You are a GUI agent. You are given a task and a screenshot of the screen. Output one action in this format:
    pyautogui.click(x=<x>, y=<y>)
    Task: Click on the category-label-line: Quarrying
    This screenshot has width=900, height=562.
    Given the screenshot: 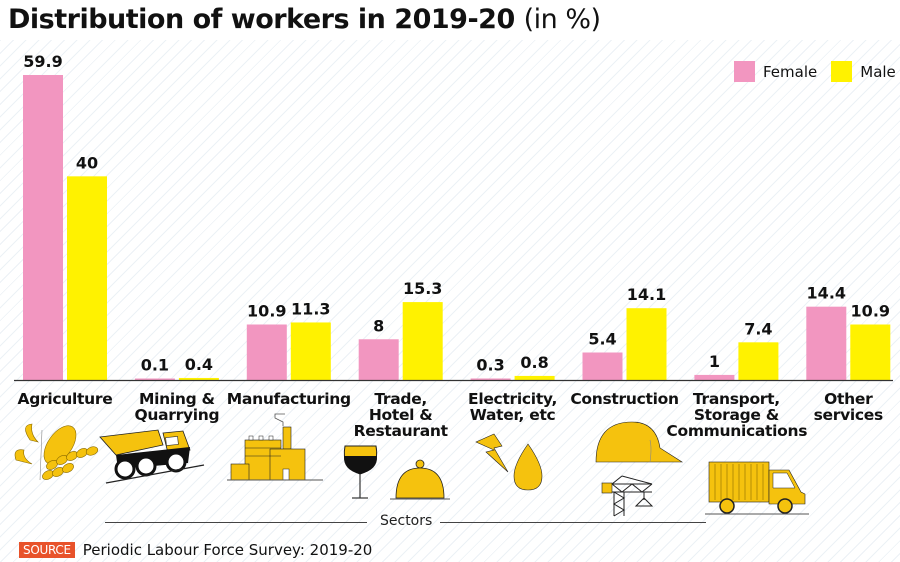 What is the action you would take?
    pyautogui.click(x=177, y=415)
    